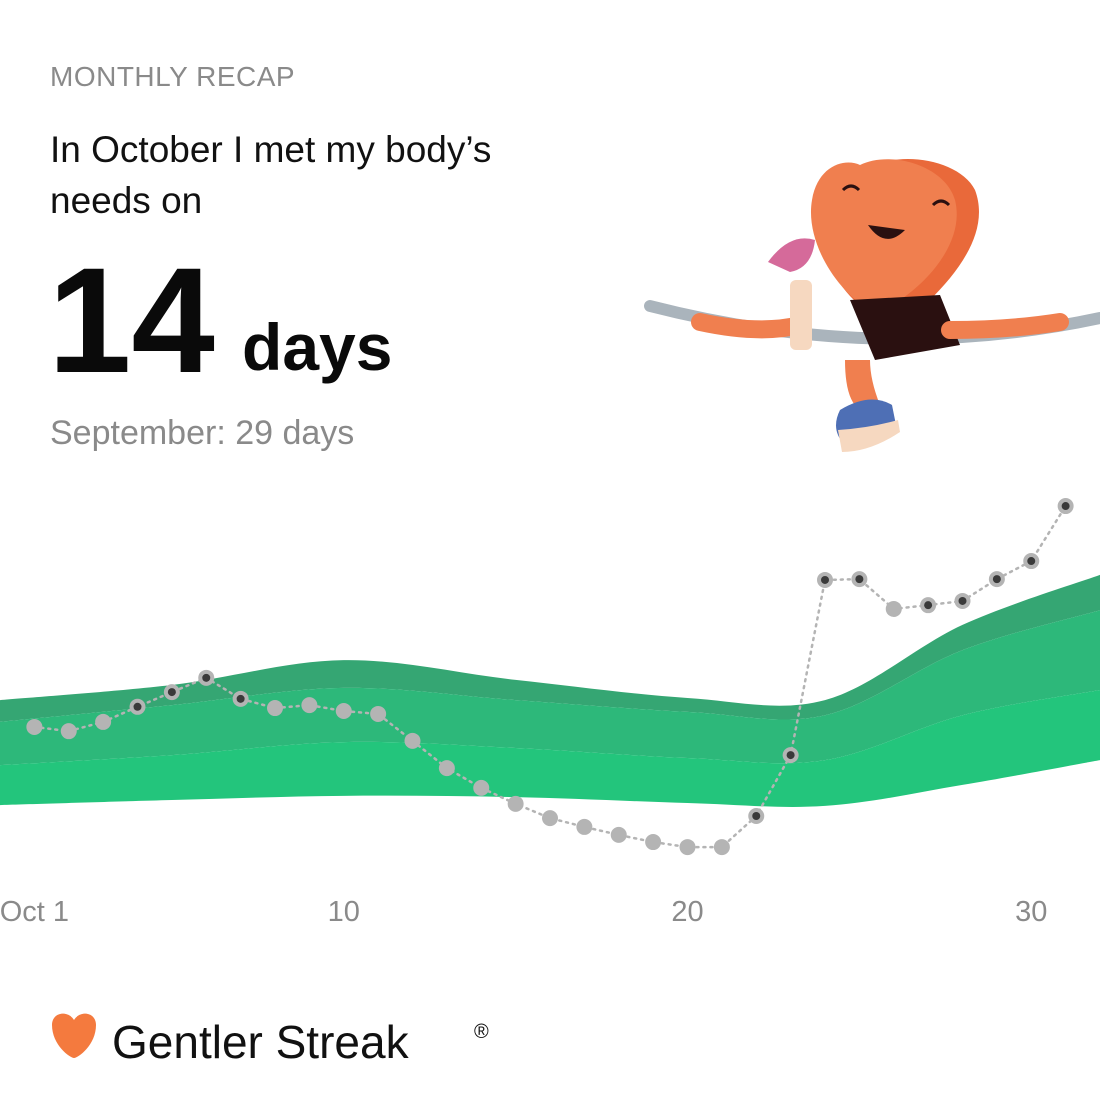 The image size is (1100, 1100). Describe the element at coordinates (270, 149) in the screenshot. I see `headline: In October I met my body’s` at that location.